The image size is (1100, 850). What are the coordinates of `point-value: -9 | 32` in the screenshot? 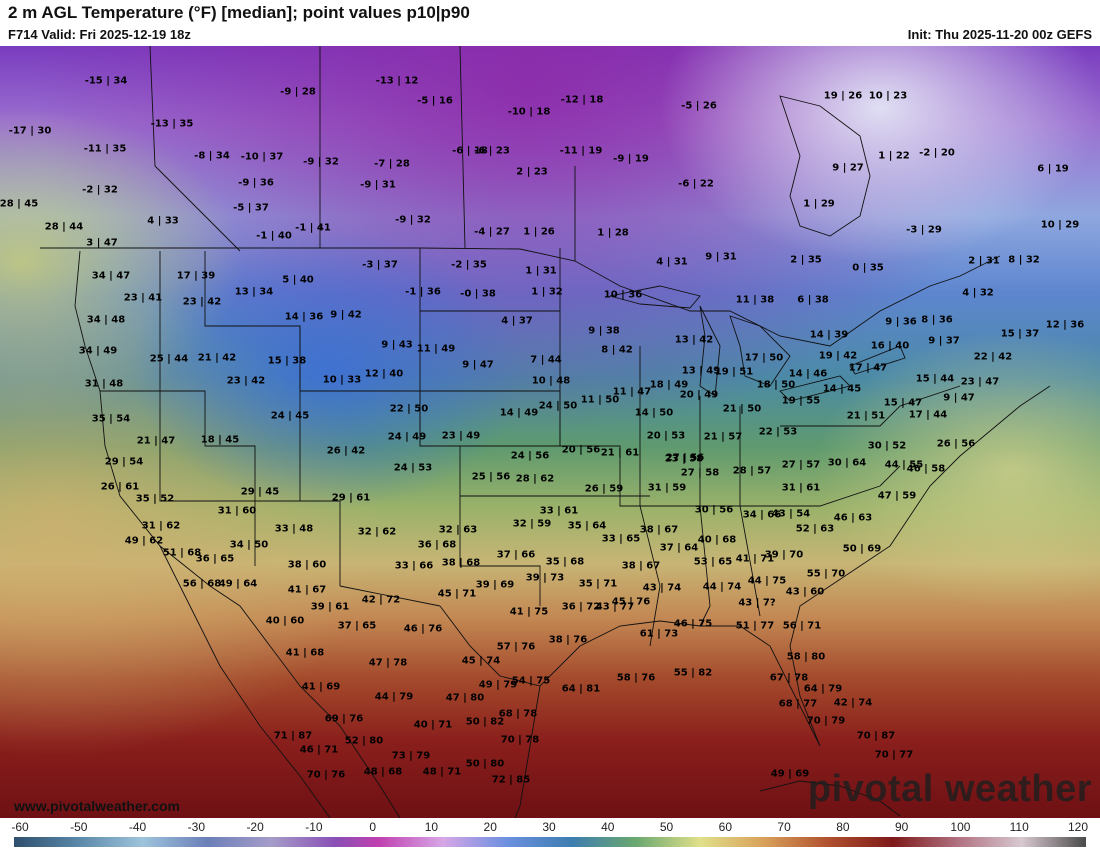 It's located at (413, 220).